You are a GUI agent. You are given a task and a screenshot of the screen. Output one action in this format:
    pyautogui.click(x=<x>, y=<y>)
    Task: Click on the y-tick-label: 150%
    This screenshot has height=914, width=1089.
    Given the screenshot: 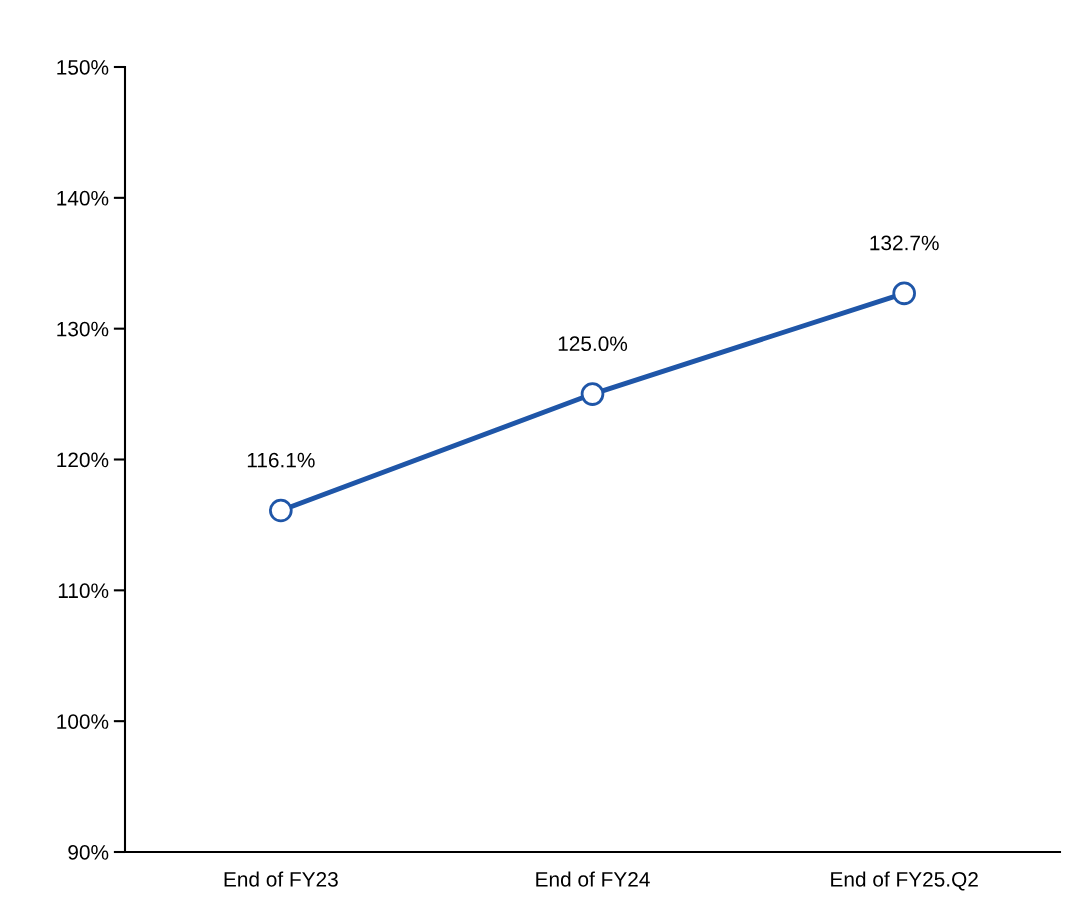 What is the action you would take?
    pyautogui.click(x=83, y=67)
    